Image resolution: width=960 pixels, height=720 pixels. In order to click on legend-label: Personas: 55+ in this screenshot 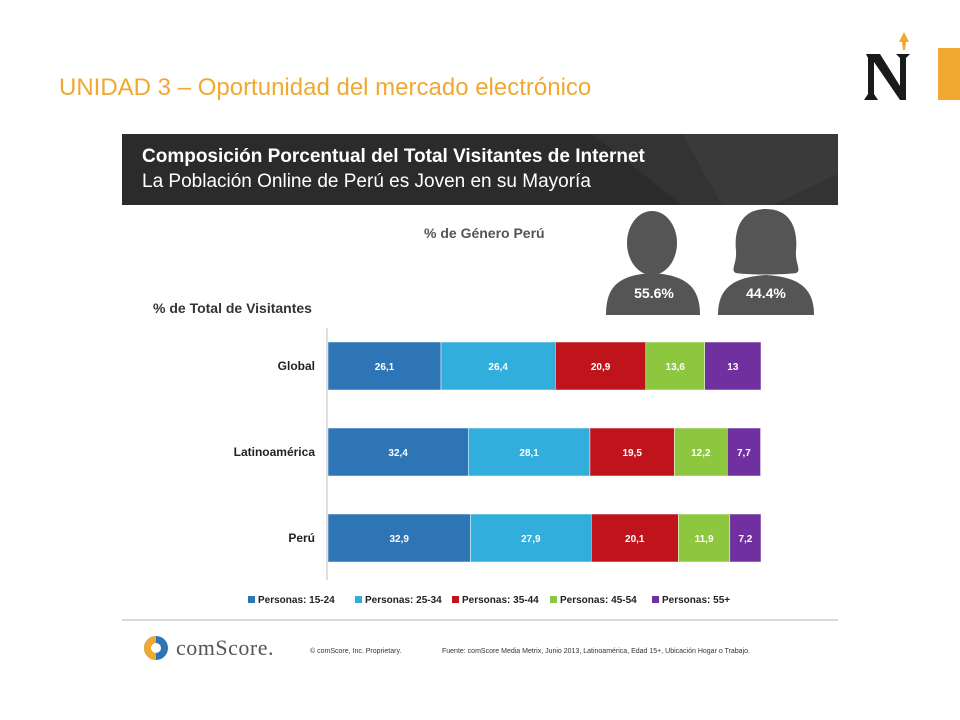, I will do `click(696, 600)`.